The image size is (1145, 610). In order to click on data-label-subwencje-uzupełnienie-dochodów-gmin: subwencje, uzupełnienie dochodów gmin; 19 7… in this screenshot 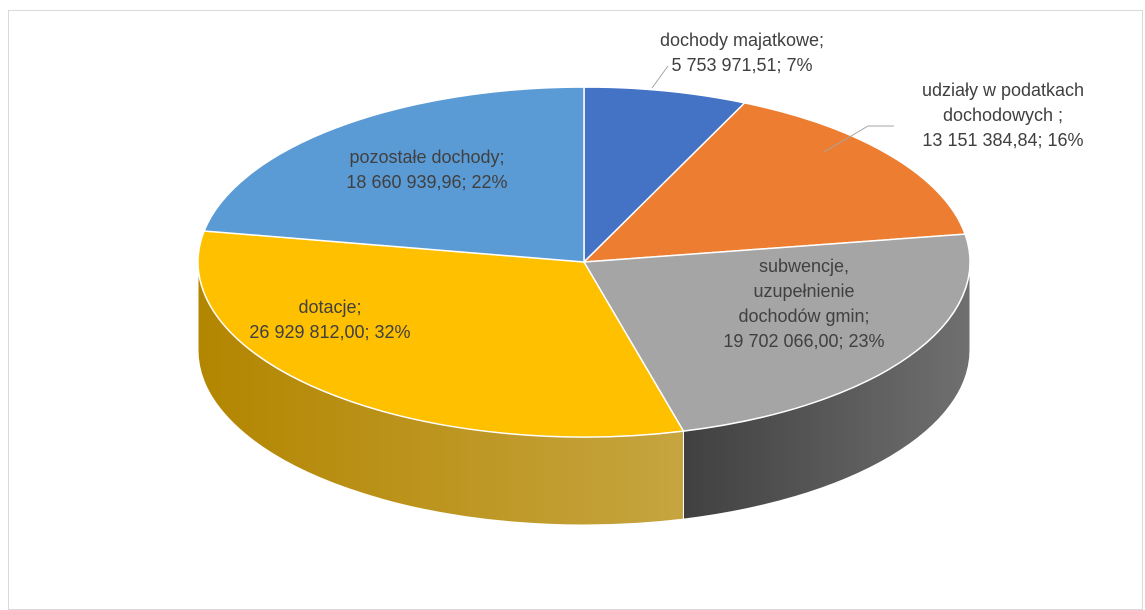, I will do `click(803, 303)`.